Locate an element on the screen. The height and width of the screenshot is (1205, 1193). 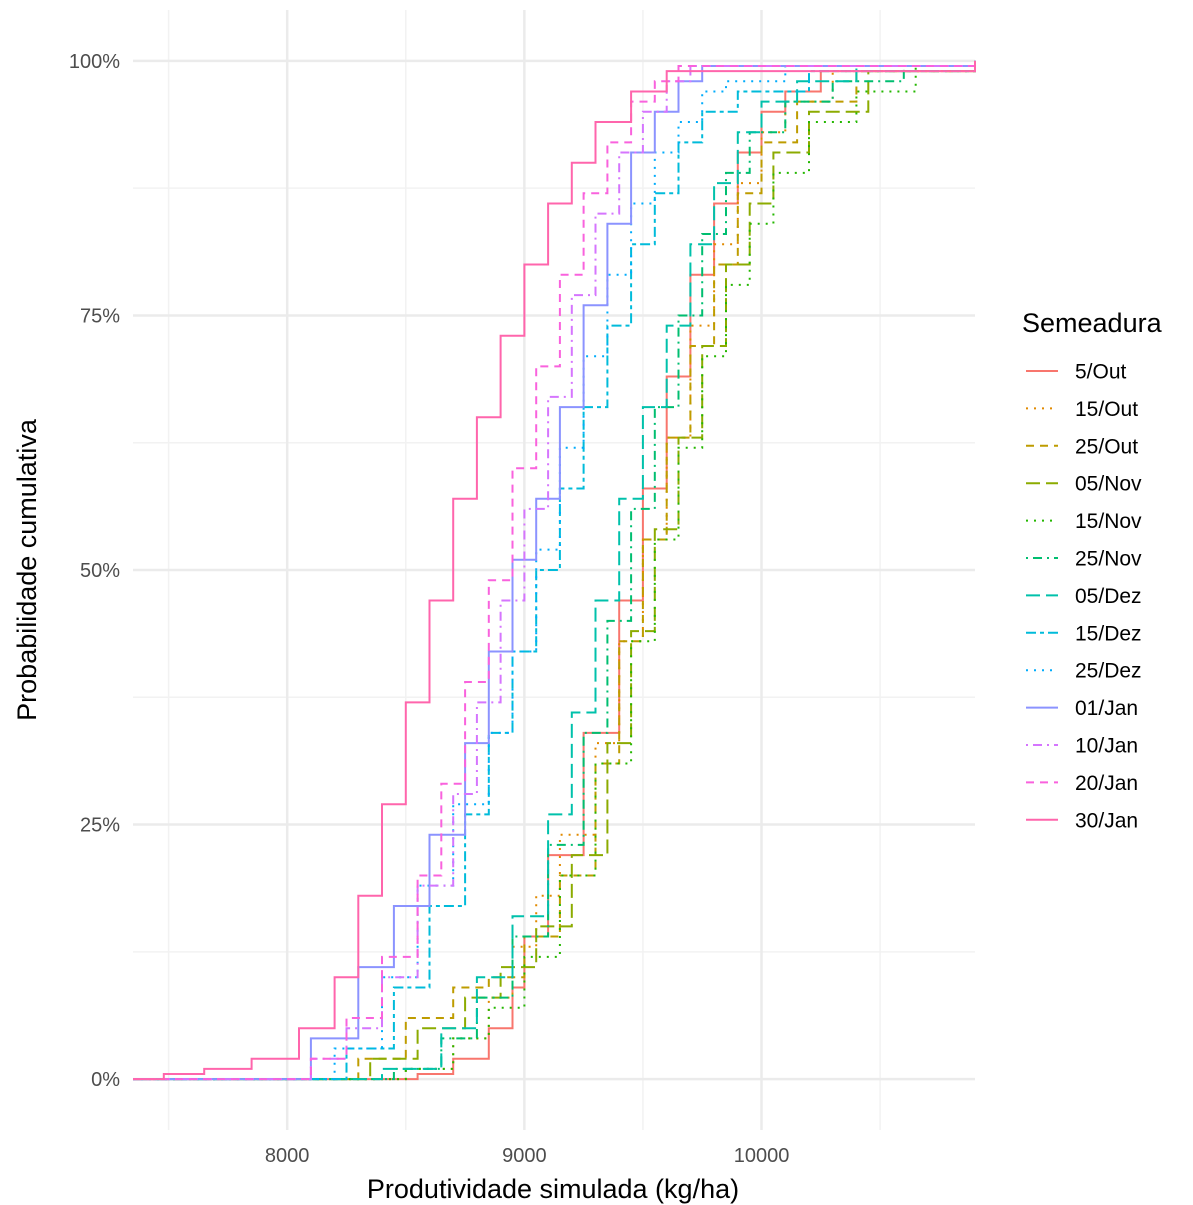
y-tick-label-4: 100% is located at coordinates (94, 62).